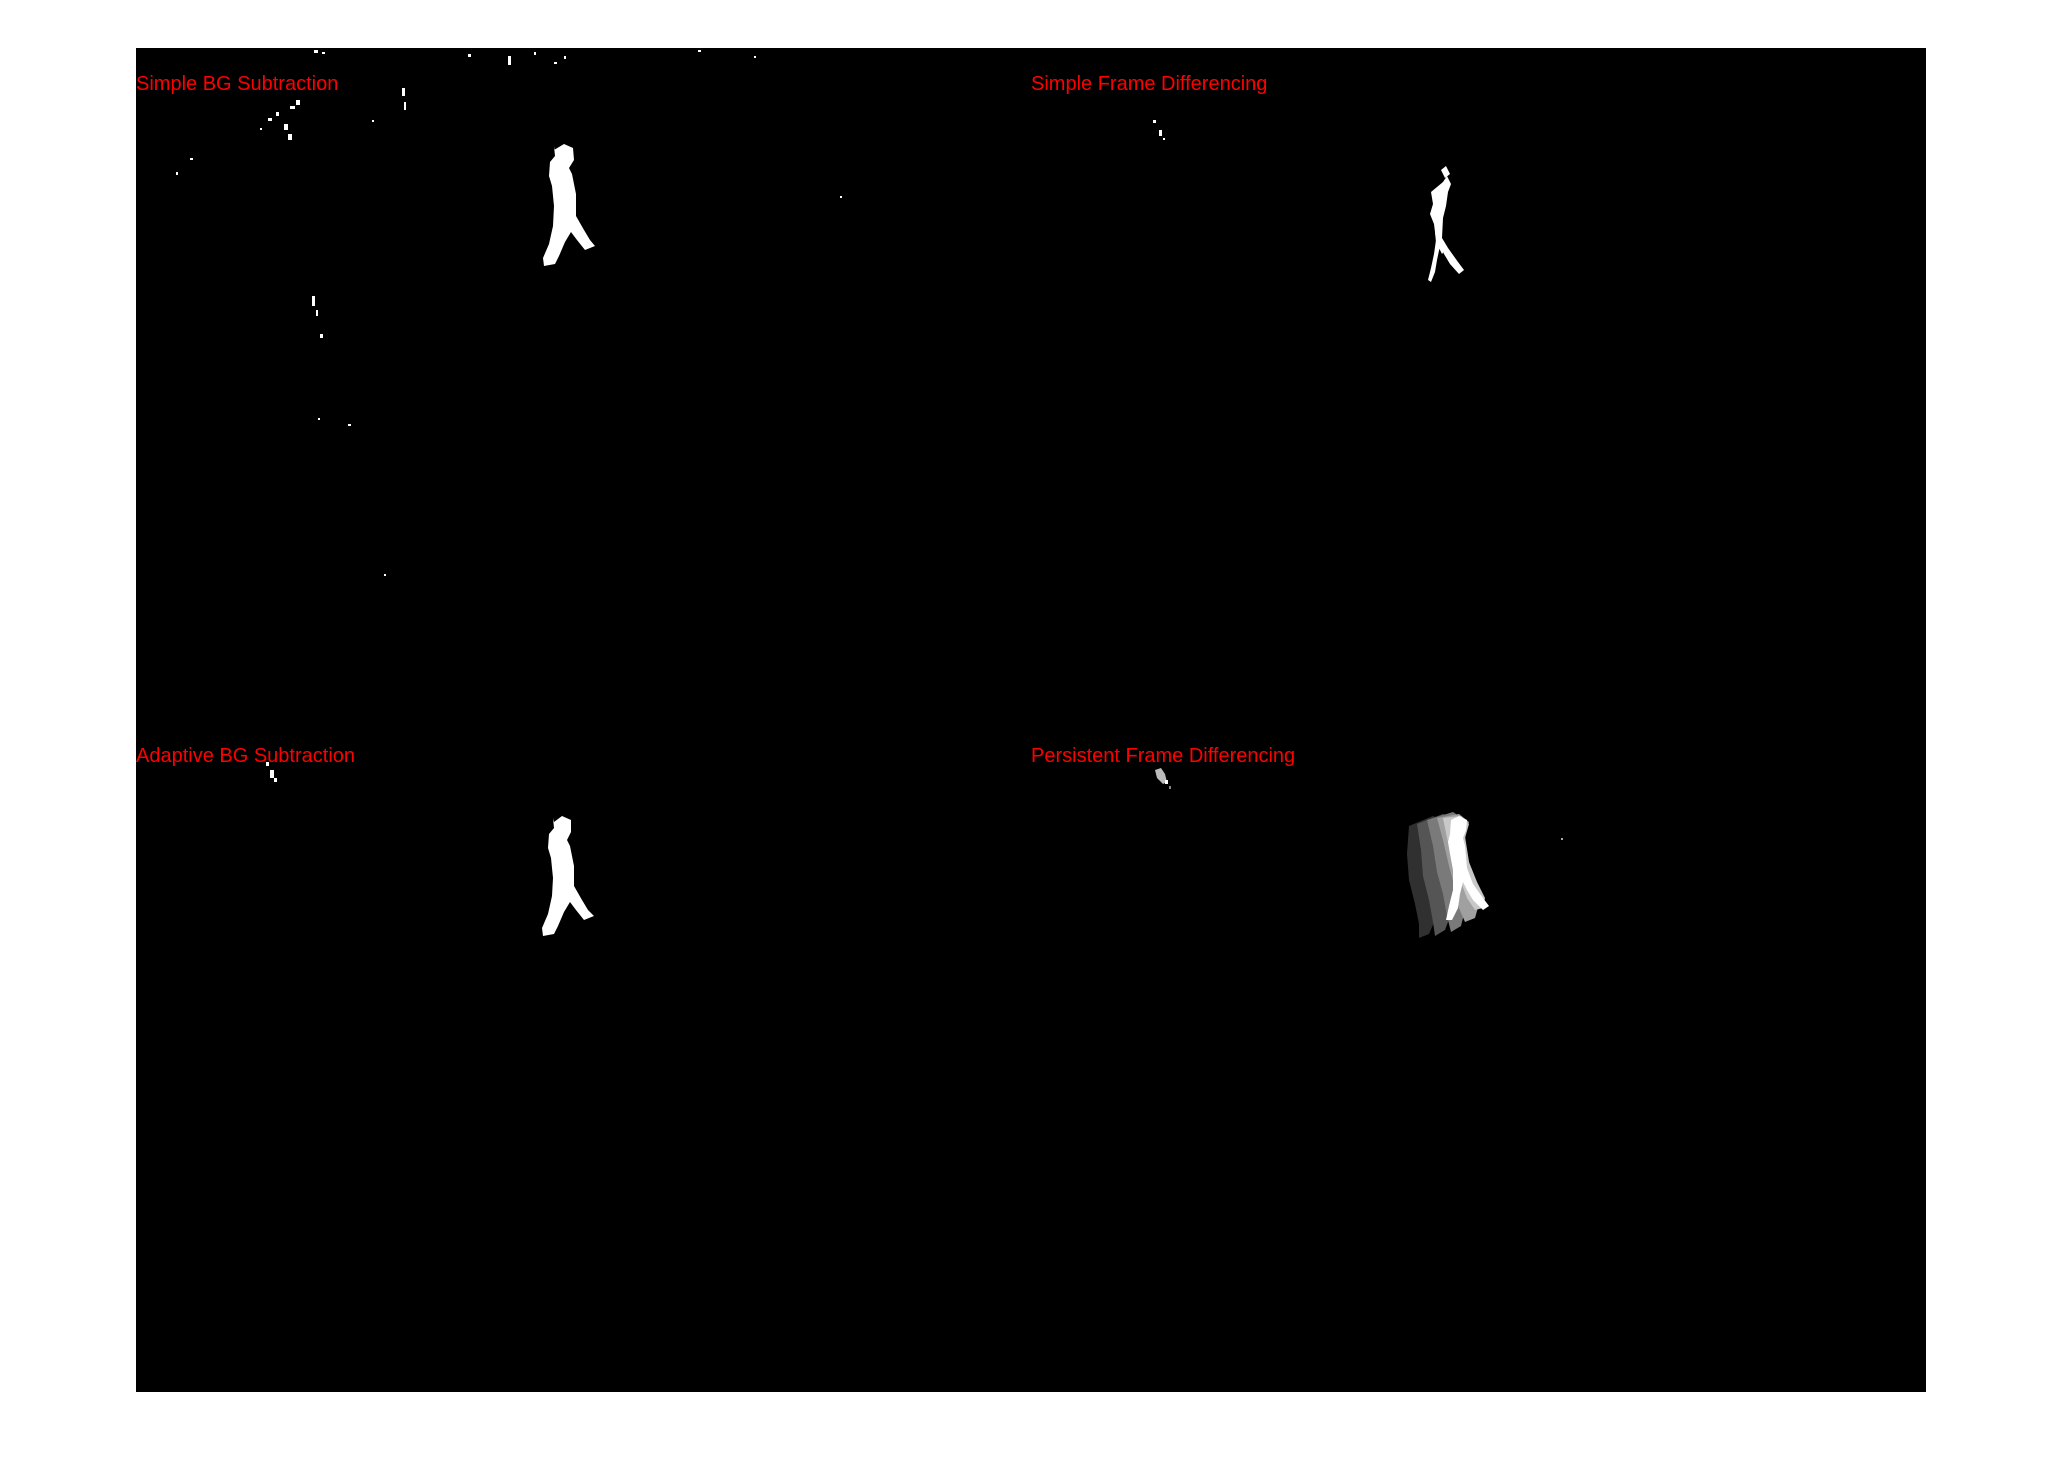 Image resolution: width=2050 pixels, height=1481 pixels. I want to click on mask-simple-frame-differencing, so click(1308, 201).